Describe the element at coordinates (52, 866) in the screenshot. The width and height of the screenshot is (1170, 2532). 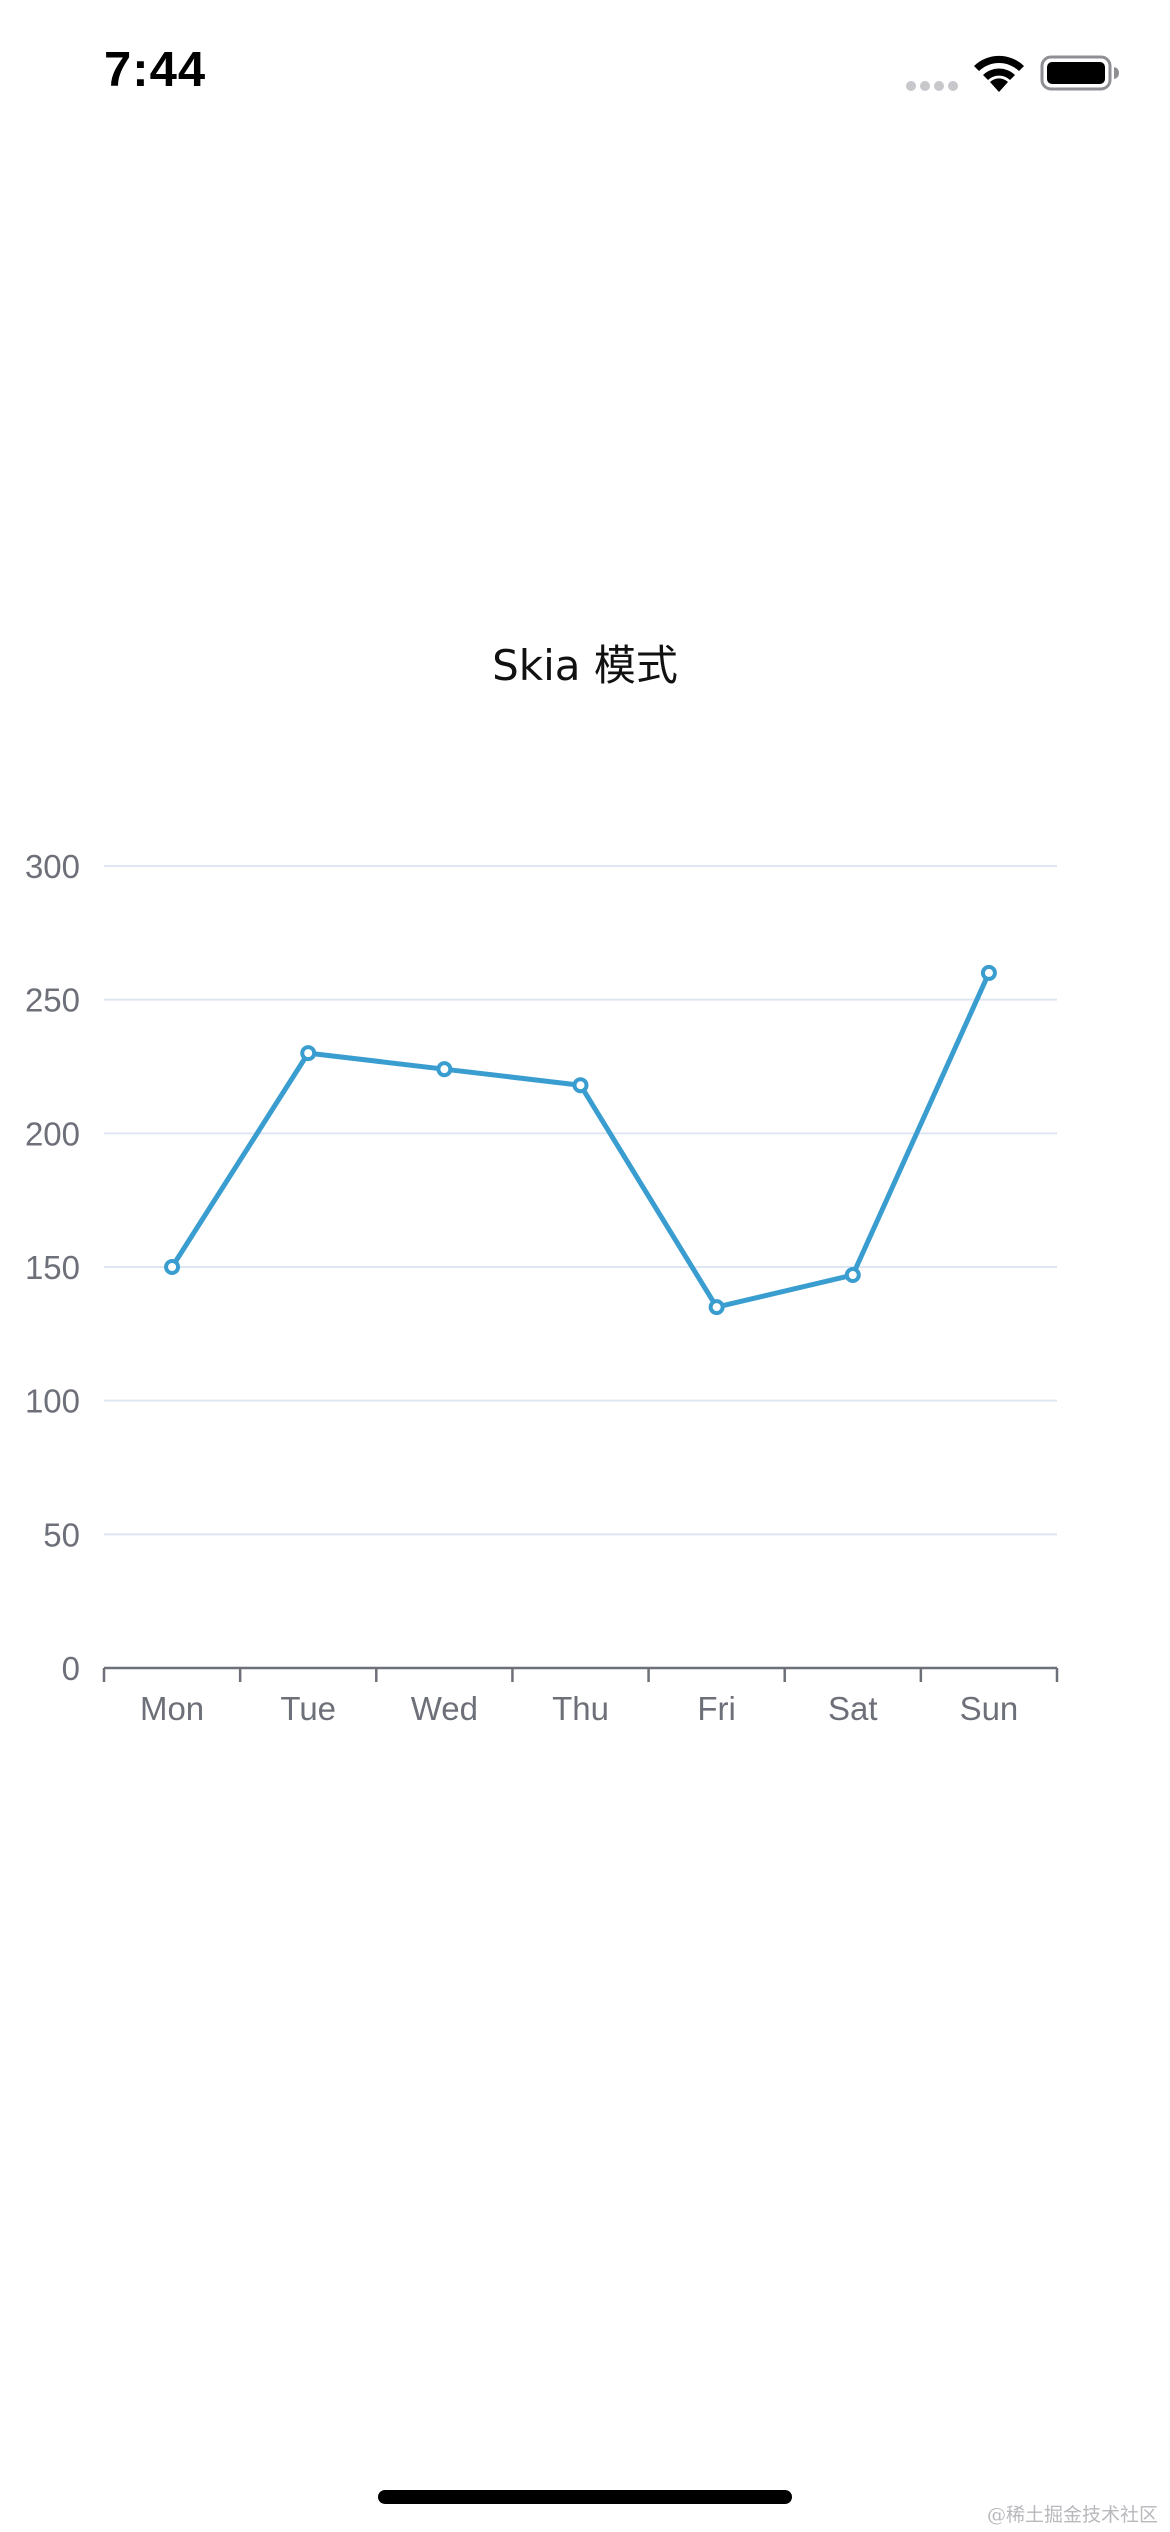
I see `y-tick-label: 300` at that location.